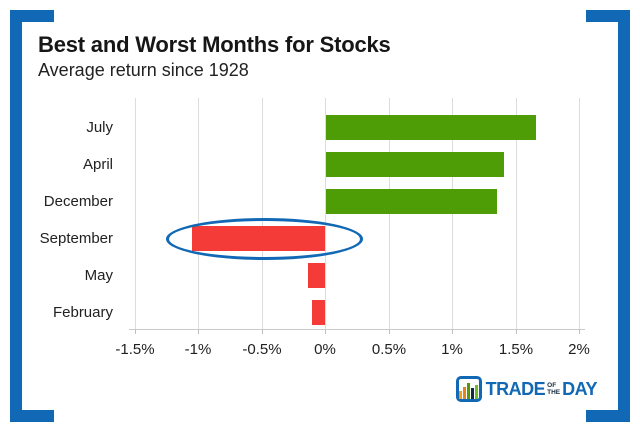 The image size is (640, 432). I want to click on category-label: September, so click(76, 238).